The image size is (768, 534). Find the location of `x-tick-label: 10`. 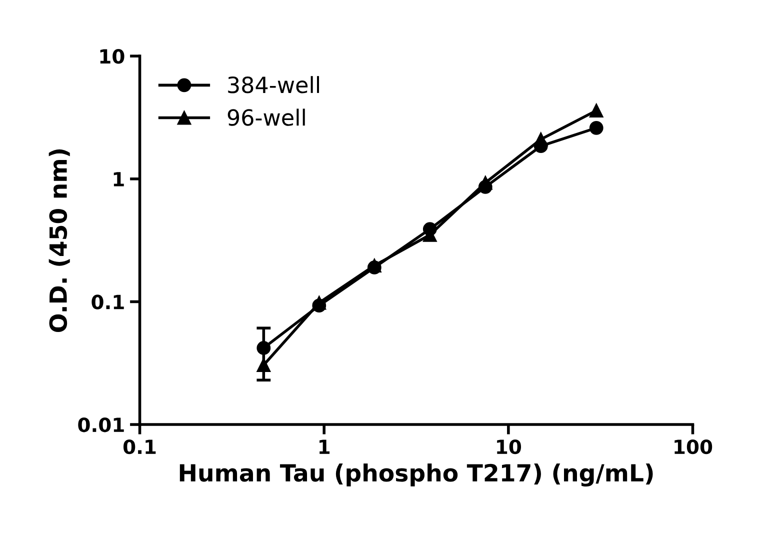

x-tick-label: 10 is located at coordinates (509, 446).